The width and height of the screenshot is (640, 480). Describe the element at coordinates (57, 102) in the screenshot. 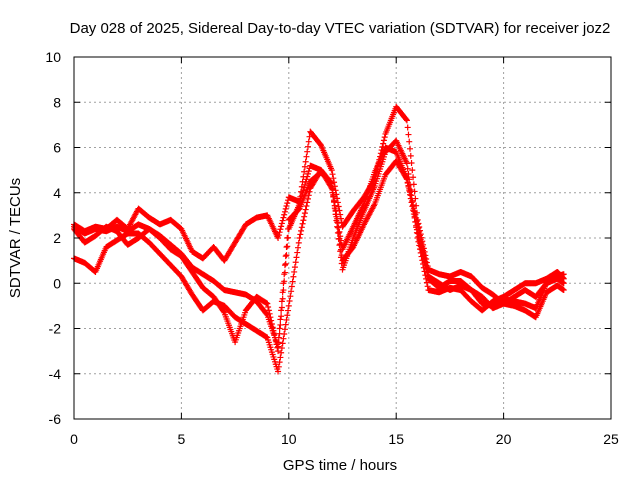

I see `y-tick-label: 8` at that location.